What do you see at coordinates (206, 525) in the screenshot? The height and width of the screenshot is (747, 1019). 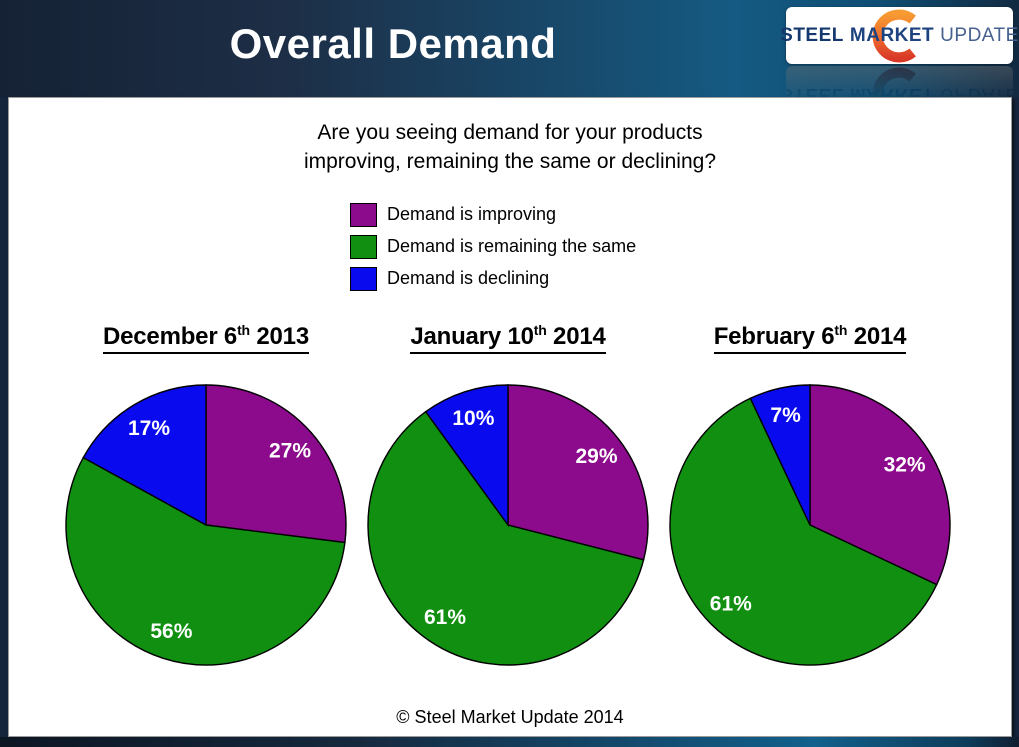 I see `pie-chart: 27% 56% 17%` at bounding box center [206, 525].